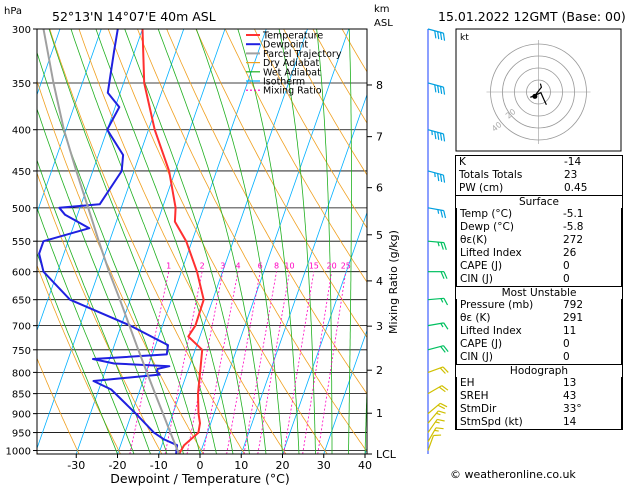 This screenshot has width=629, height=486. Describe the element at coordinates (570, 331) in the screenshot. I see `stats-value: 11` at that location.